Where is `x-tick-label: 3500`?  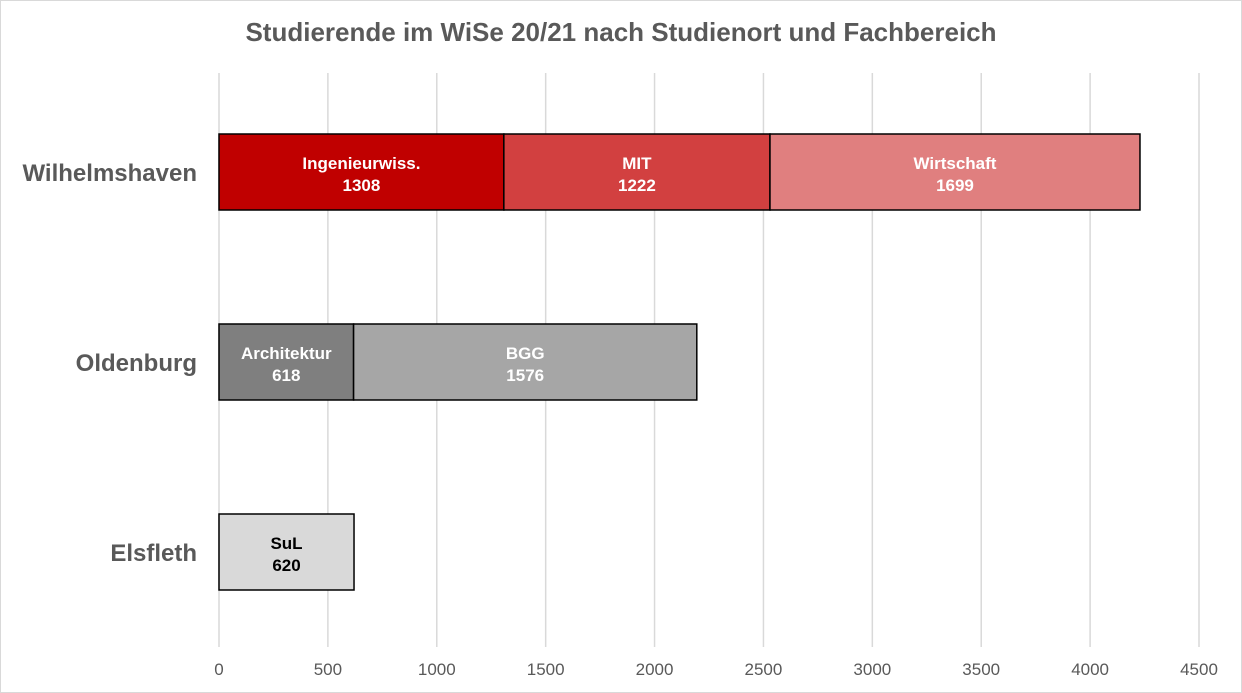
x-tick-label: 3500 is located at coordinates (981, 669).